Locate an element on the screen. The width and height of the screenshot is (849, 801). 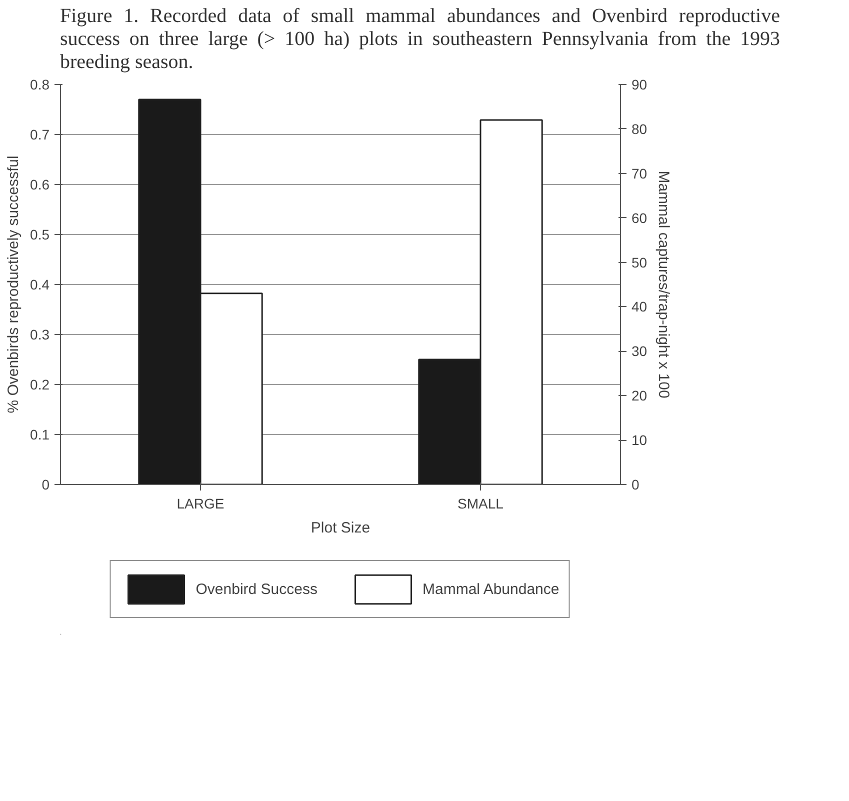
y2-tick-label: 20 is located at coordinates (640, 396).